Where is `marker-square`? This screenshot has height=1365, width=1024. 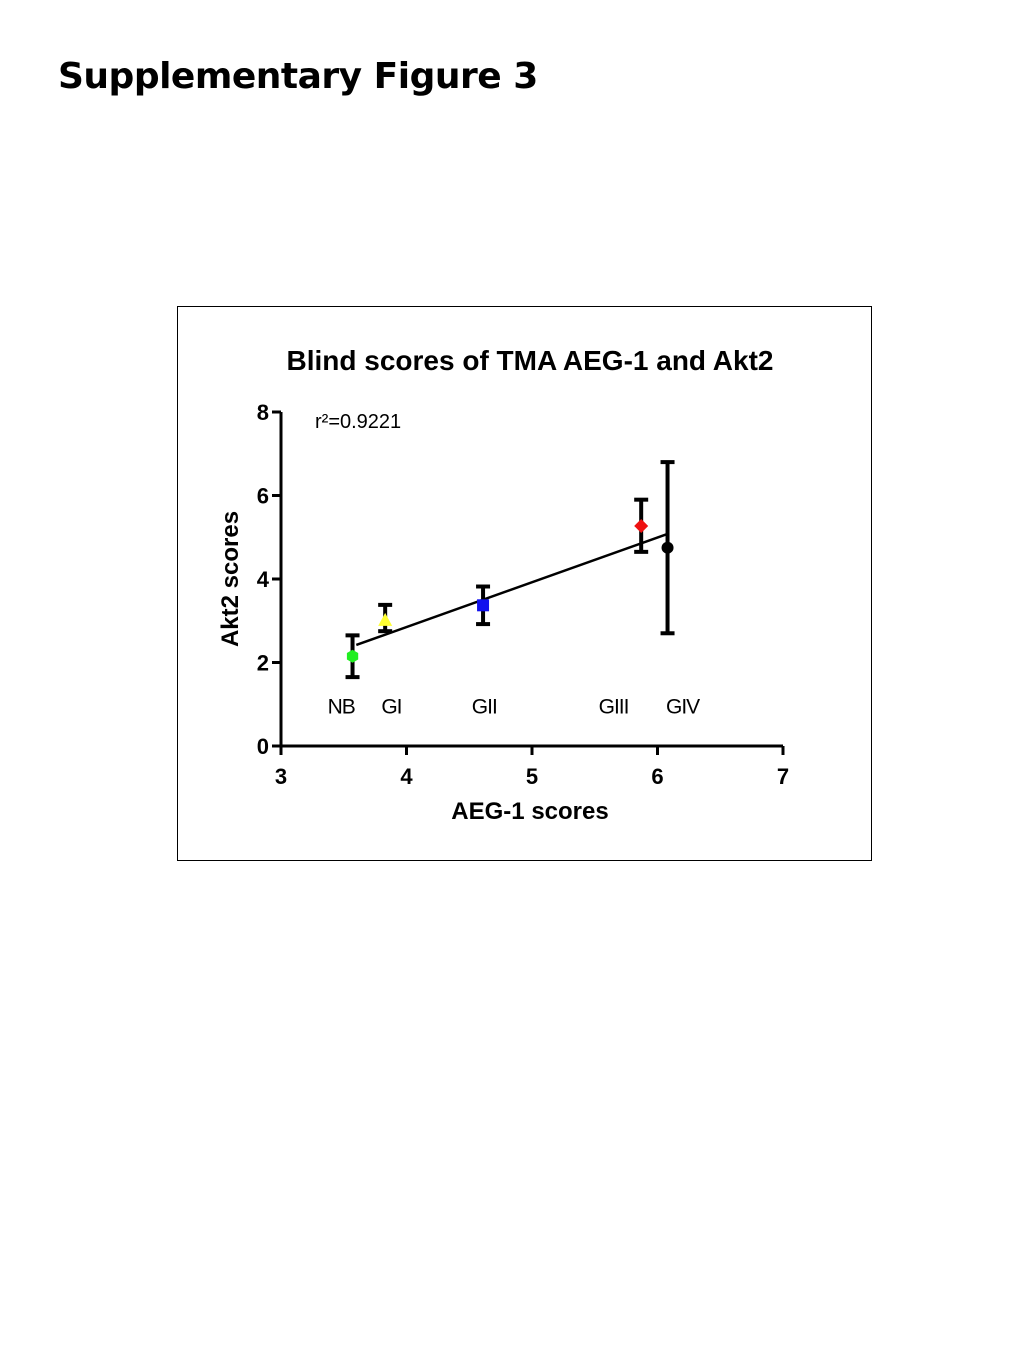 marker-square is located at coordinates (483, 605).